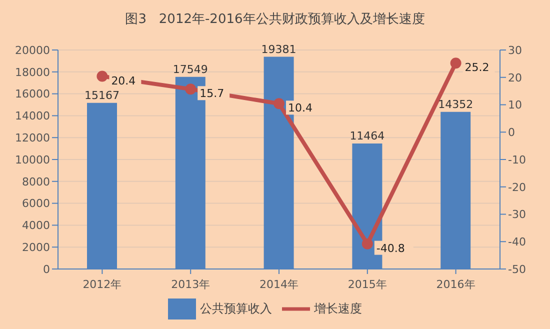 The height and width of the screenshot is (329, 550). What do you see at coordinates (36, 203) in the screenshot?
I see `y-tick-label: 6000` at bounding box center [36, 203].